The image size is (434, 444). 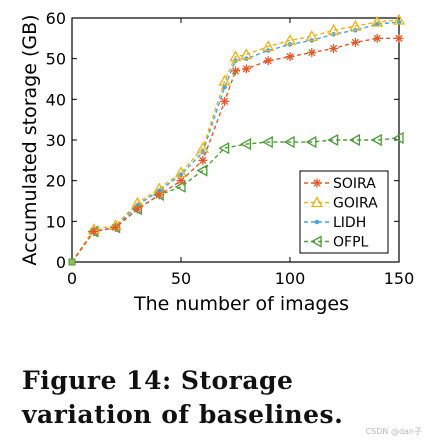 I want to click on legend-item-lidh: LIDH, so click(x=335, y=223).